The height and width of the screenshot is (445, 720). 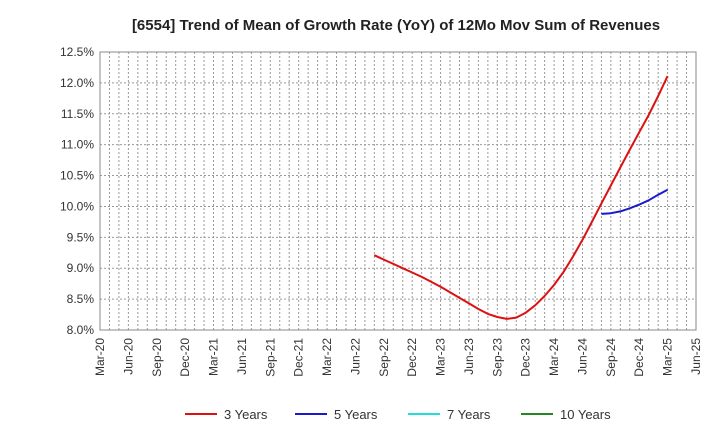 I want to click on y-tick-label: 12.0%, so click(x=77, y=83).